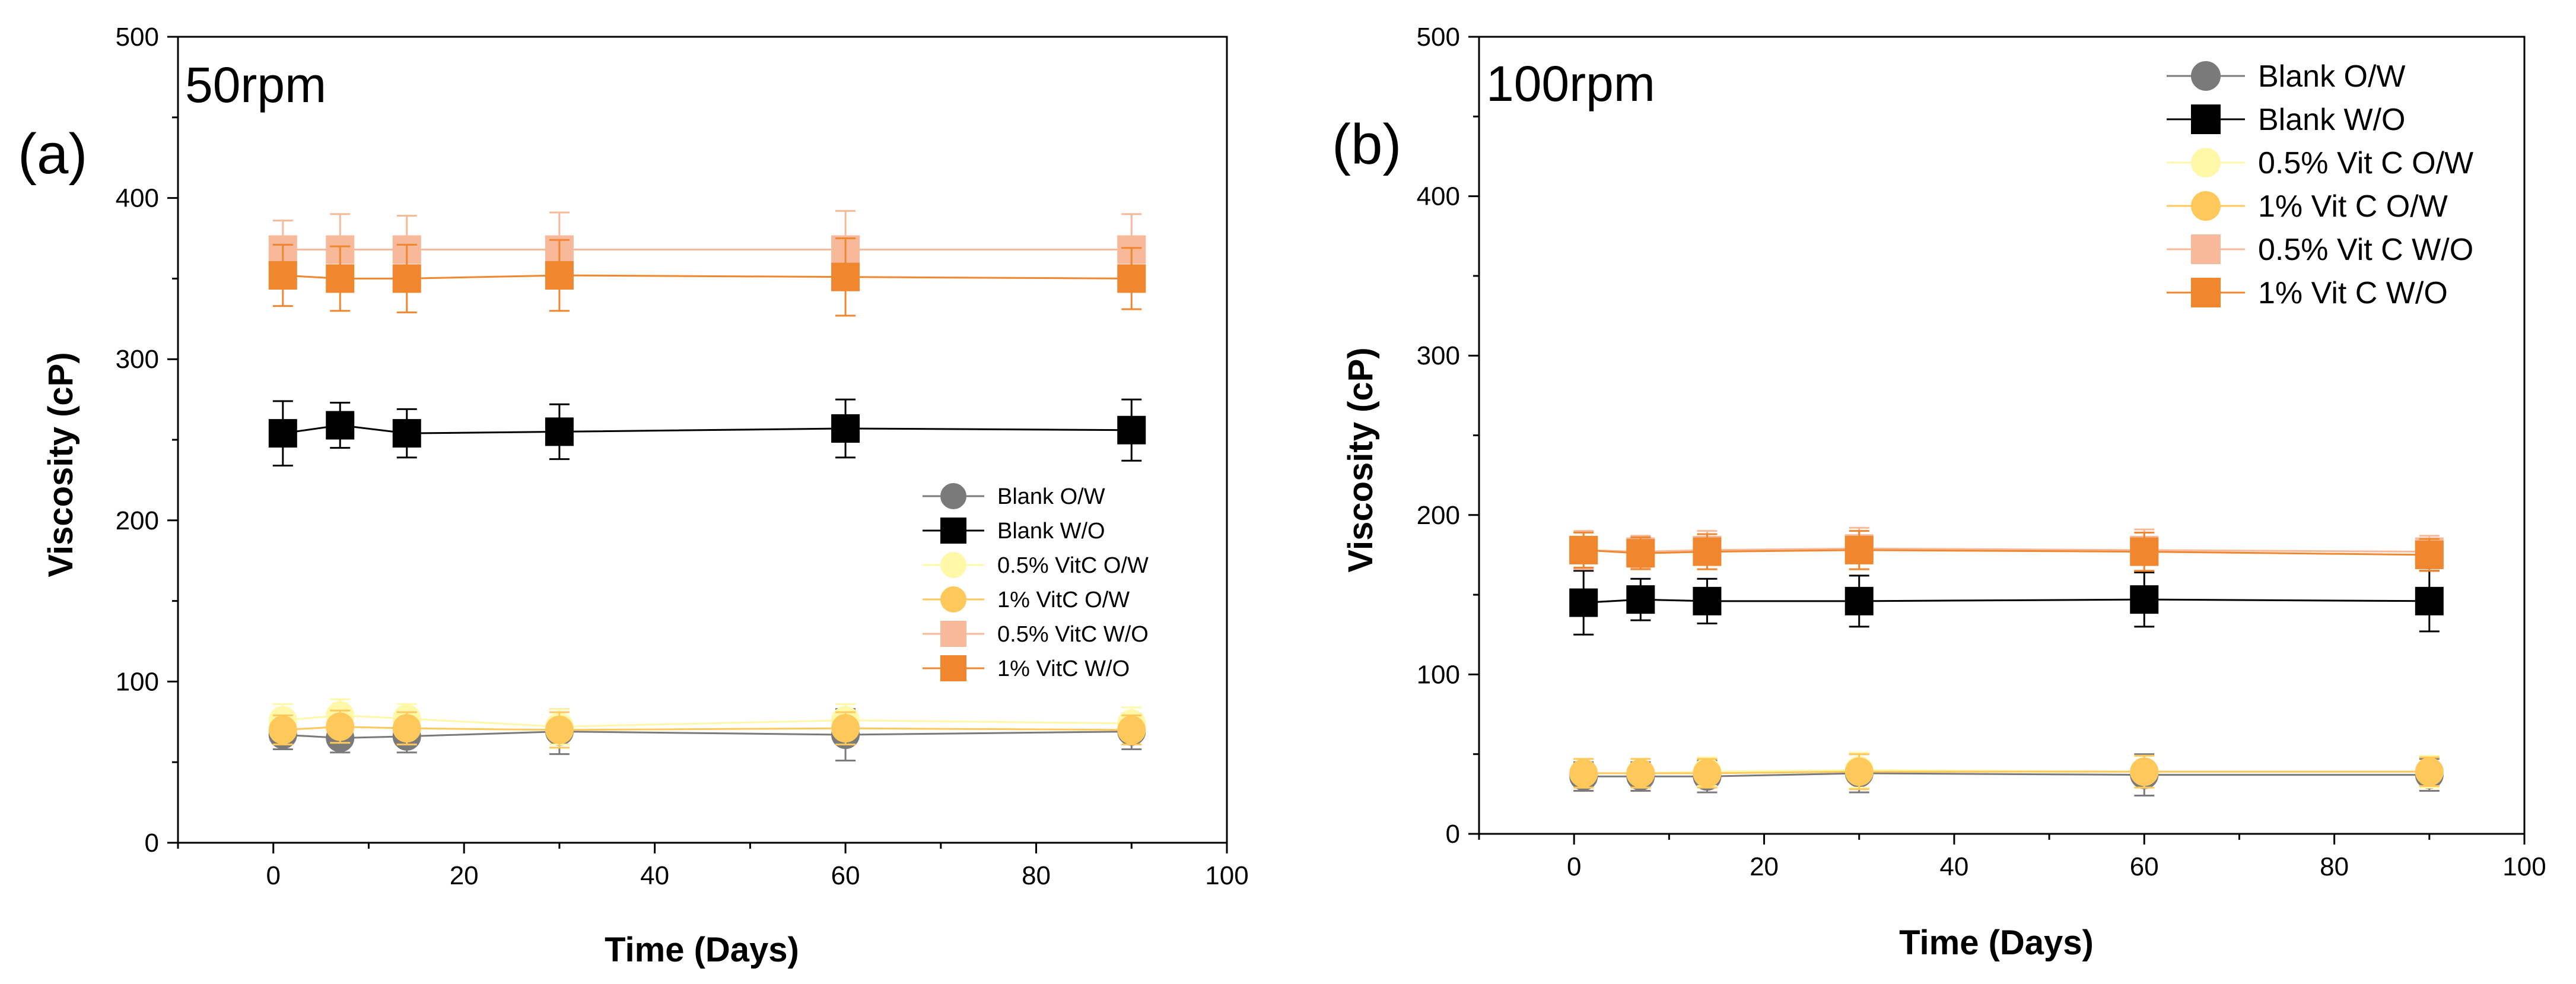 The image size is (2576, 984). Describe the element at coordinates (702, 950) in the screenshot. I see `panel-a-x-axis-title: Time (Days)` at that location.